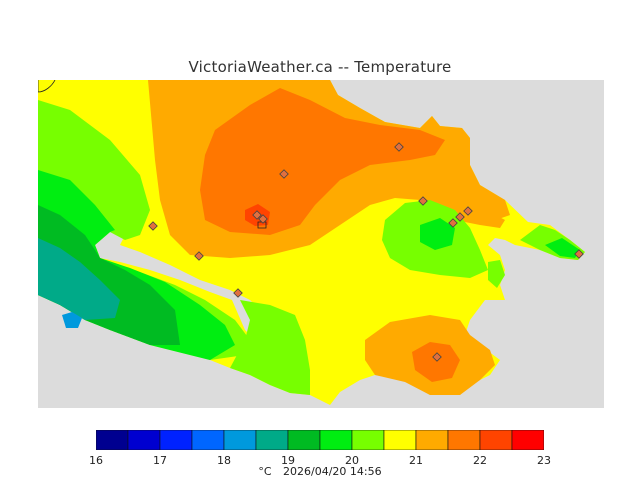 This screenshot has width=640, height=480. I want to click on zone-teal, so click(79, 279).